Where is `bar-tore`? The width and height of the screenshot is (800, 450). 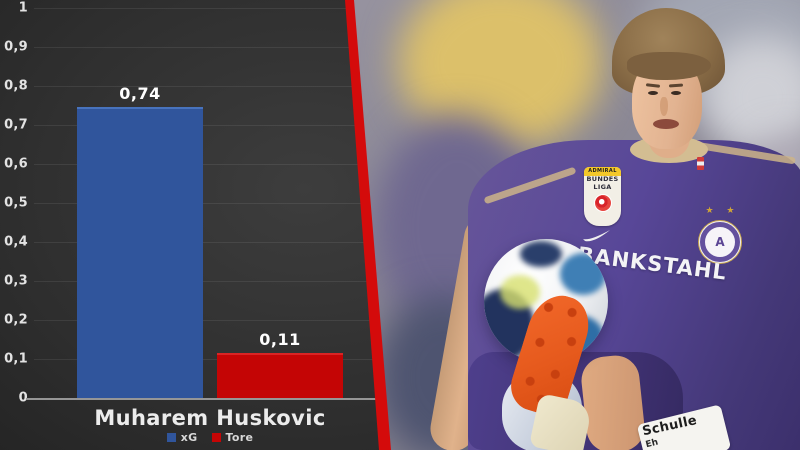 bar-tore is located at coordinates (280, 375).